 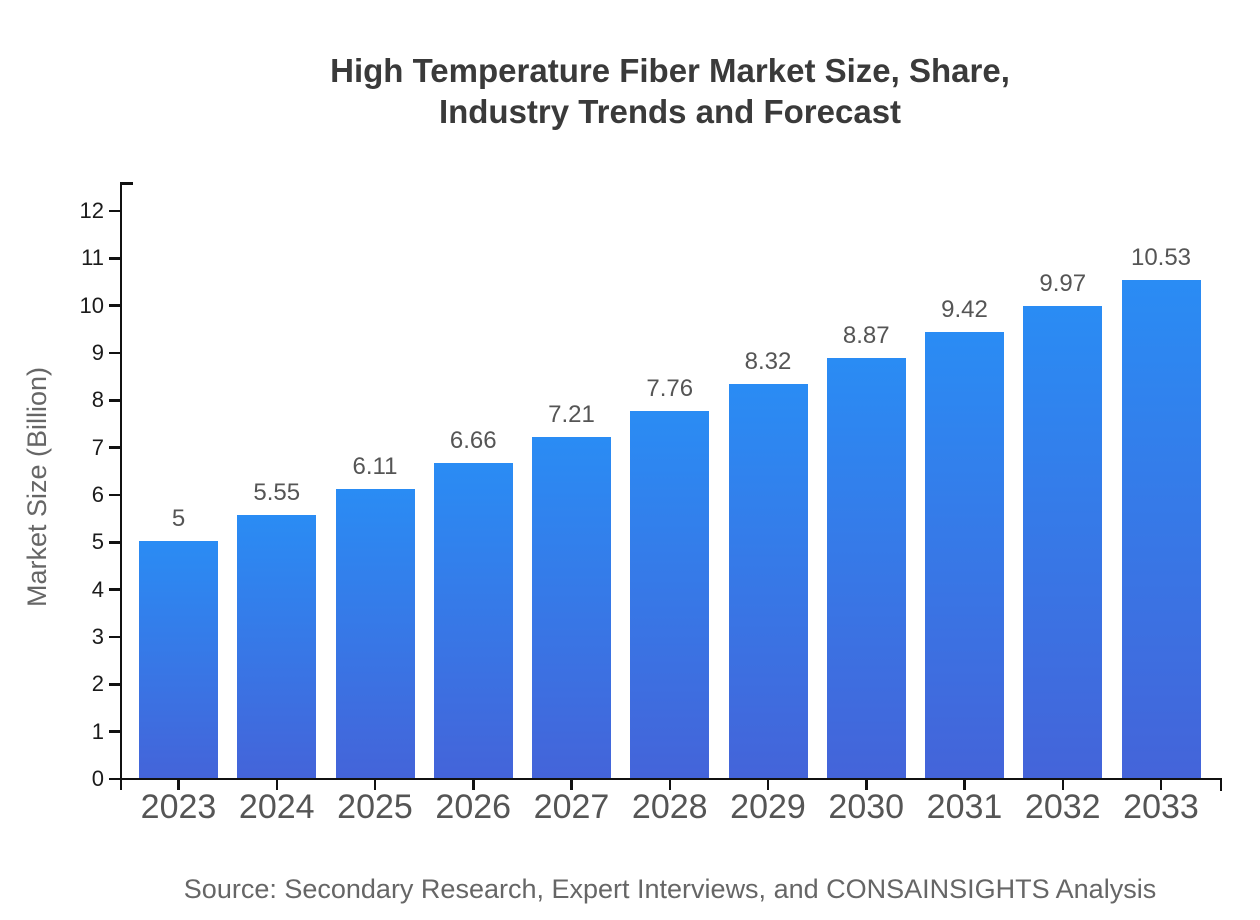 I want to click on bar-value-label: 10.53, so click(x=1161, y=257).